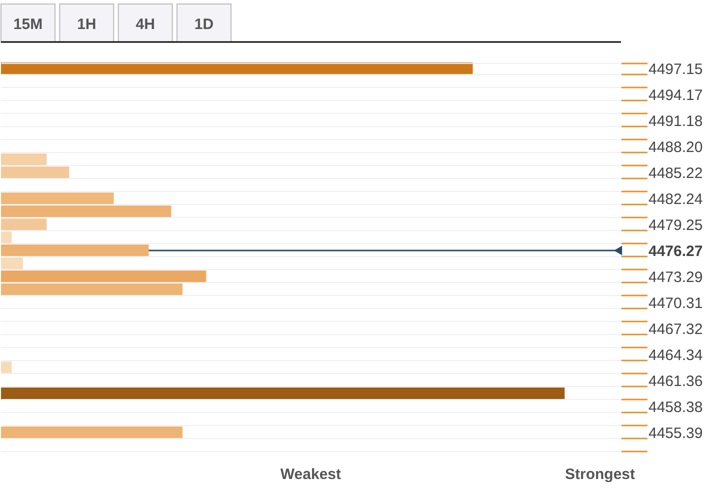 Image resolution: width=720 pixels, height=499 pixels. Describe the element at coordinates (145, 24) in the screenshot. I see `text: 4H` at that location.